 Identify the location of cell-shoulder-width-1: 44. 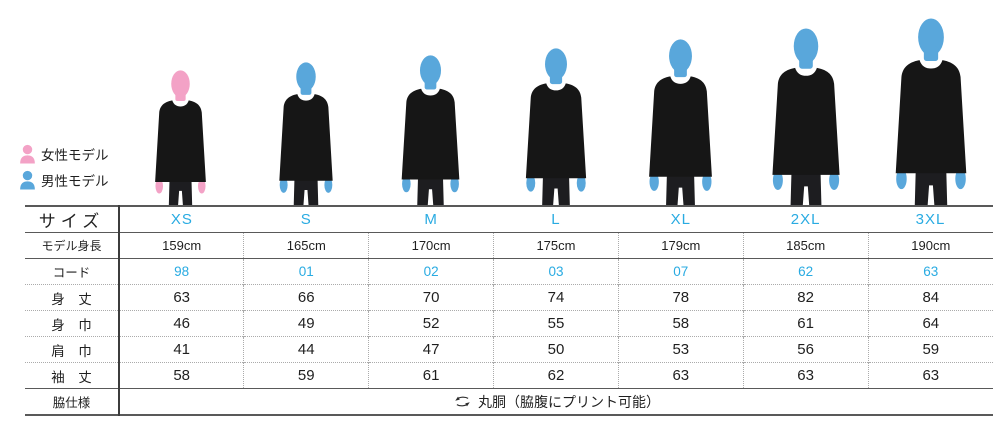
(306, 349).